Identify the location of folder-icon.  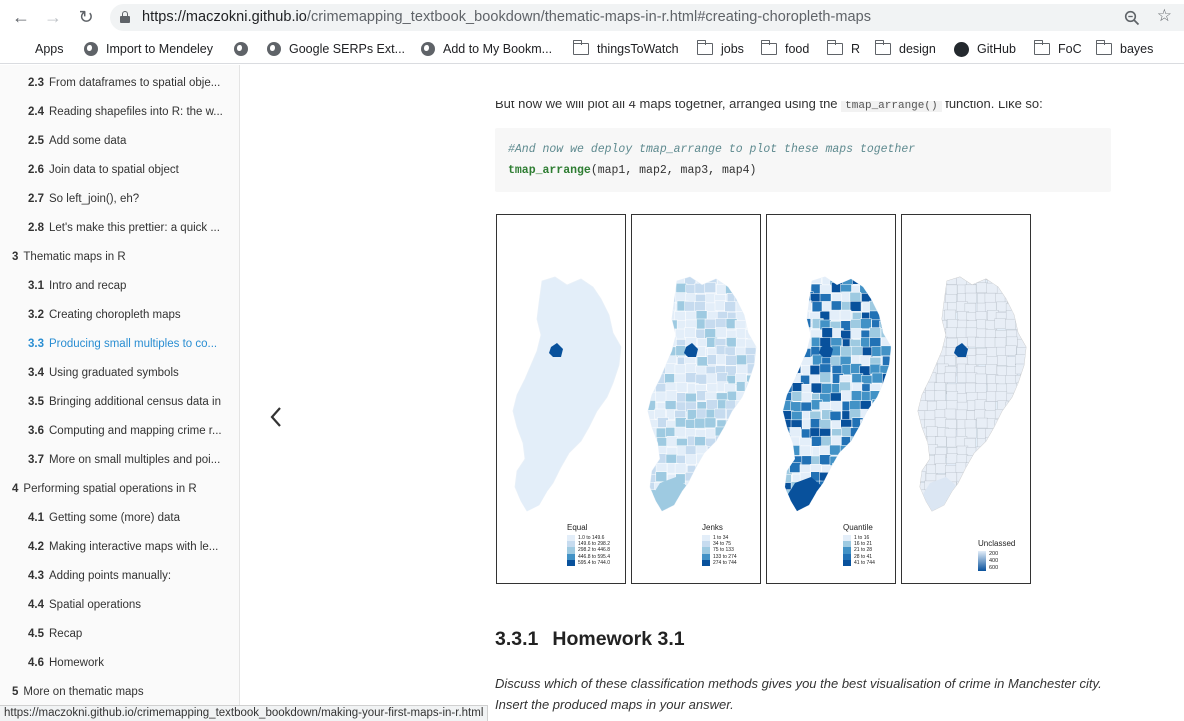
(1041, 47).